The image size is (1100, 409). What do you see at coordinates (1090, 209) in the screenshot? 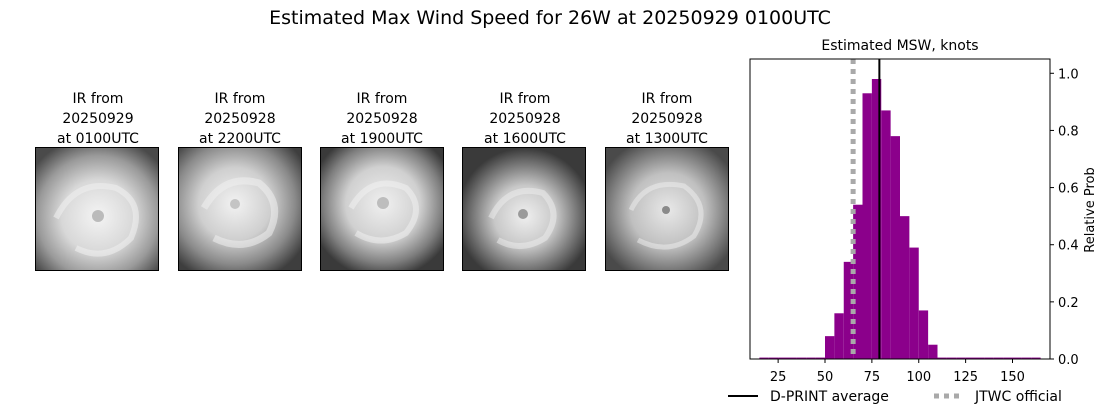
I see `y-axis-label: Relative Prob` at bounding box center [1090, 209].